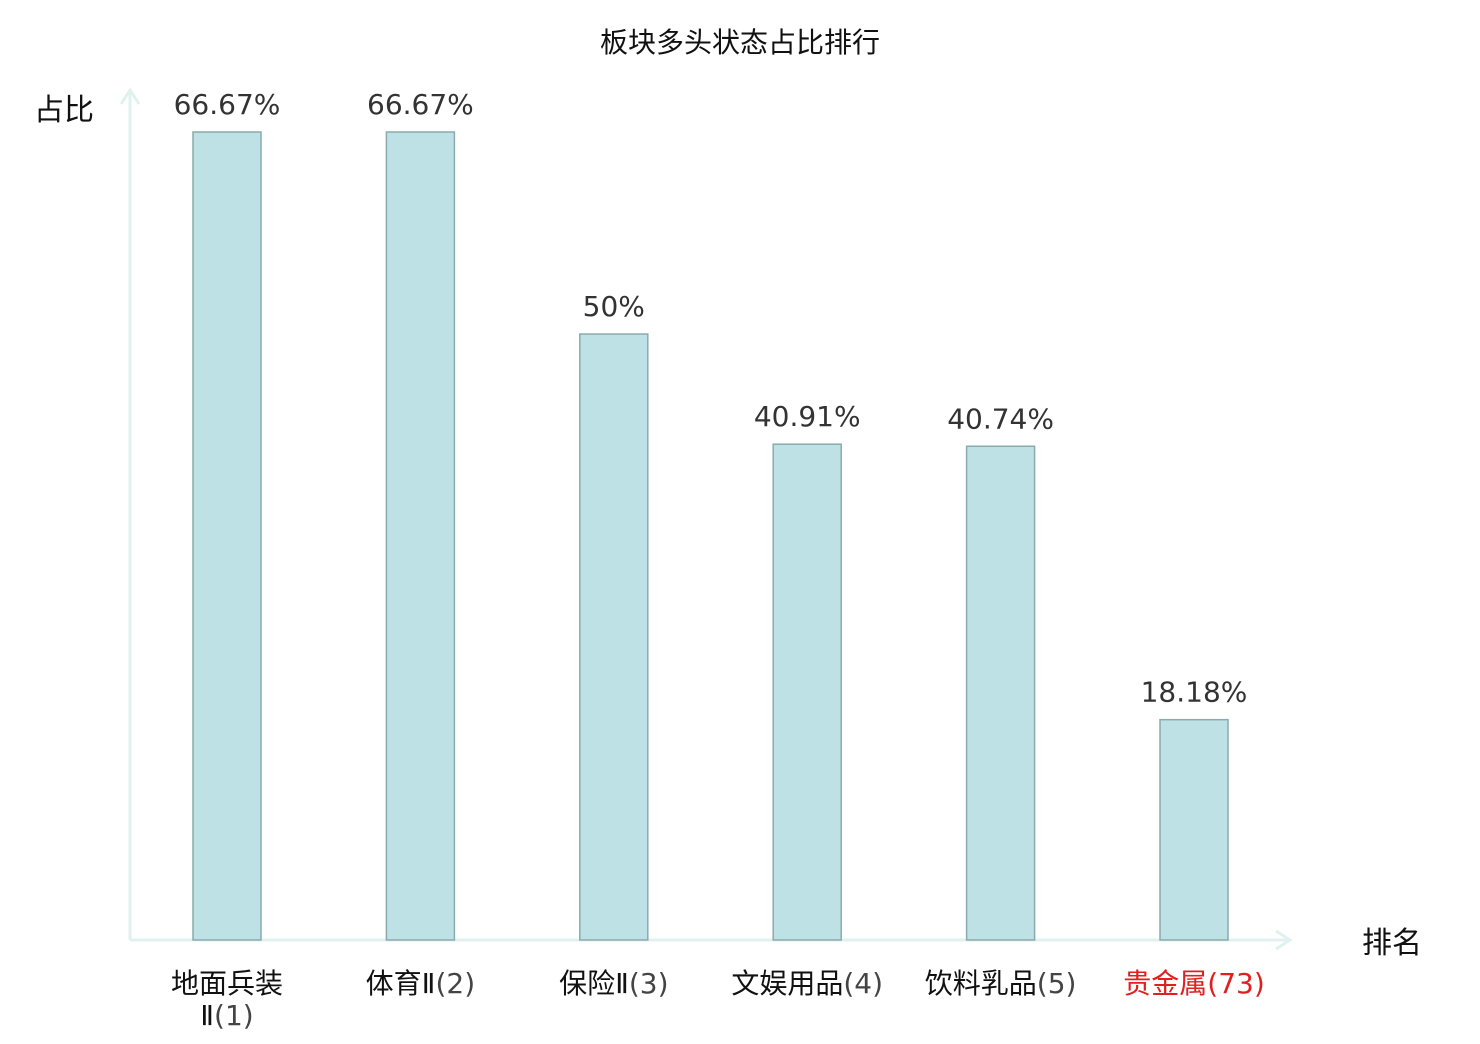  I want to click on category-rank: (3), so click(649, 983).